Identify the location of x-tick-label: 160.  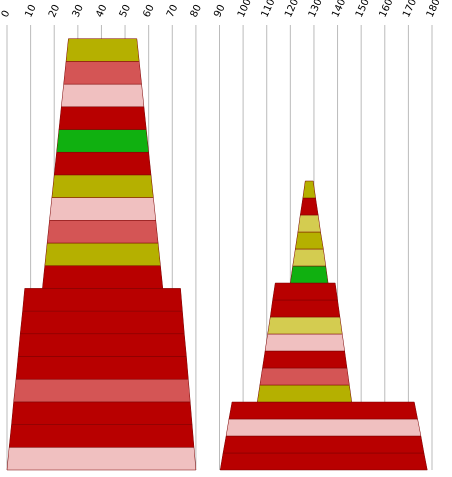
(387, 9).